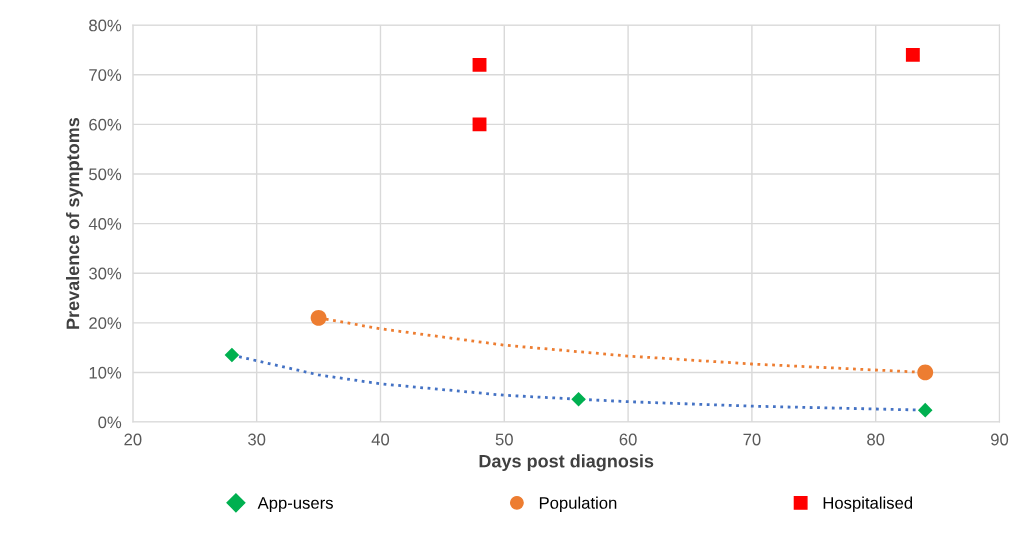 The width and height of the screenshot is (1022, 559). I want to click on legend-label: Population, so click(578, 504).